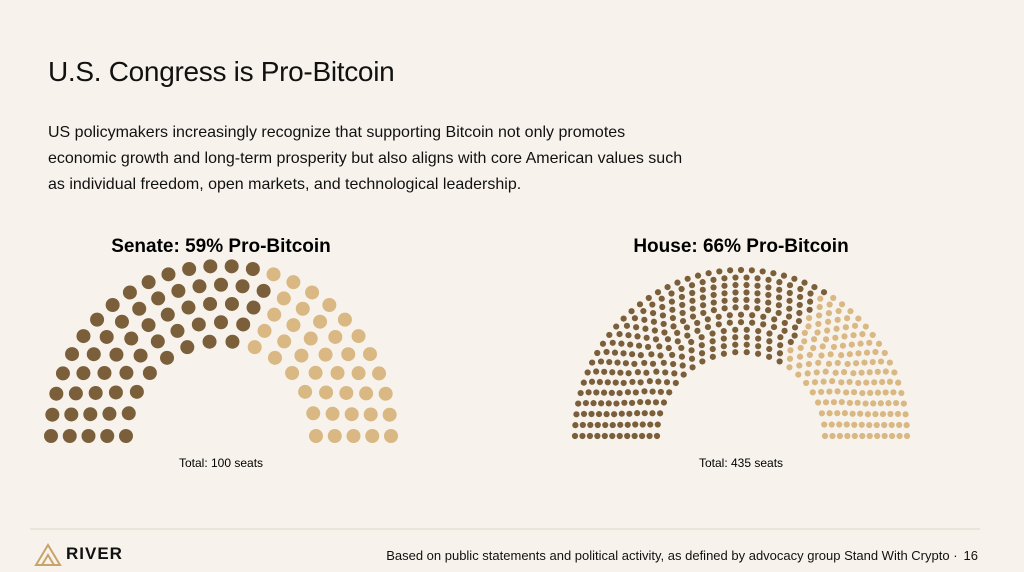  Describe the element at coordinates (970, 555) in the screenshot. I see `page-number: 16` at that location.